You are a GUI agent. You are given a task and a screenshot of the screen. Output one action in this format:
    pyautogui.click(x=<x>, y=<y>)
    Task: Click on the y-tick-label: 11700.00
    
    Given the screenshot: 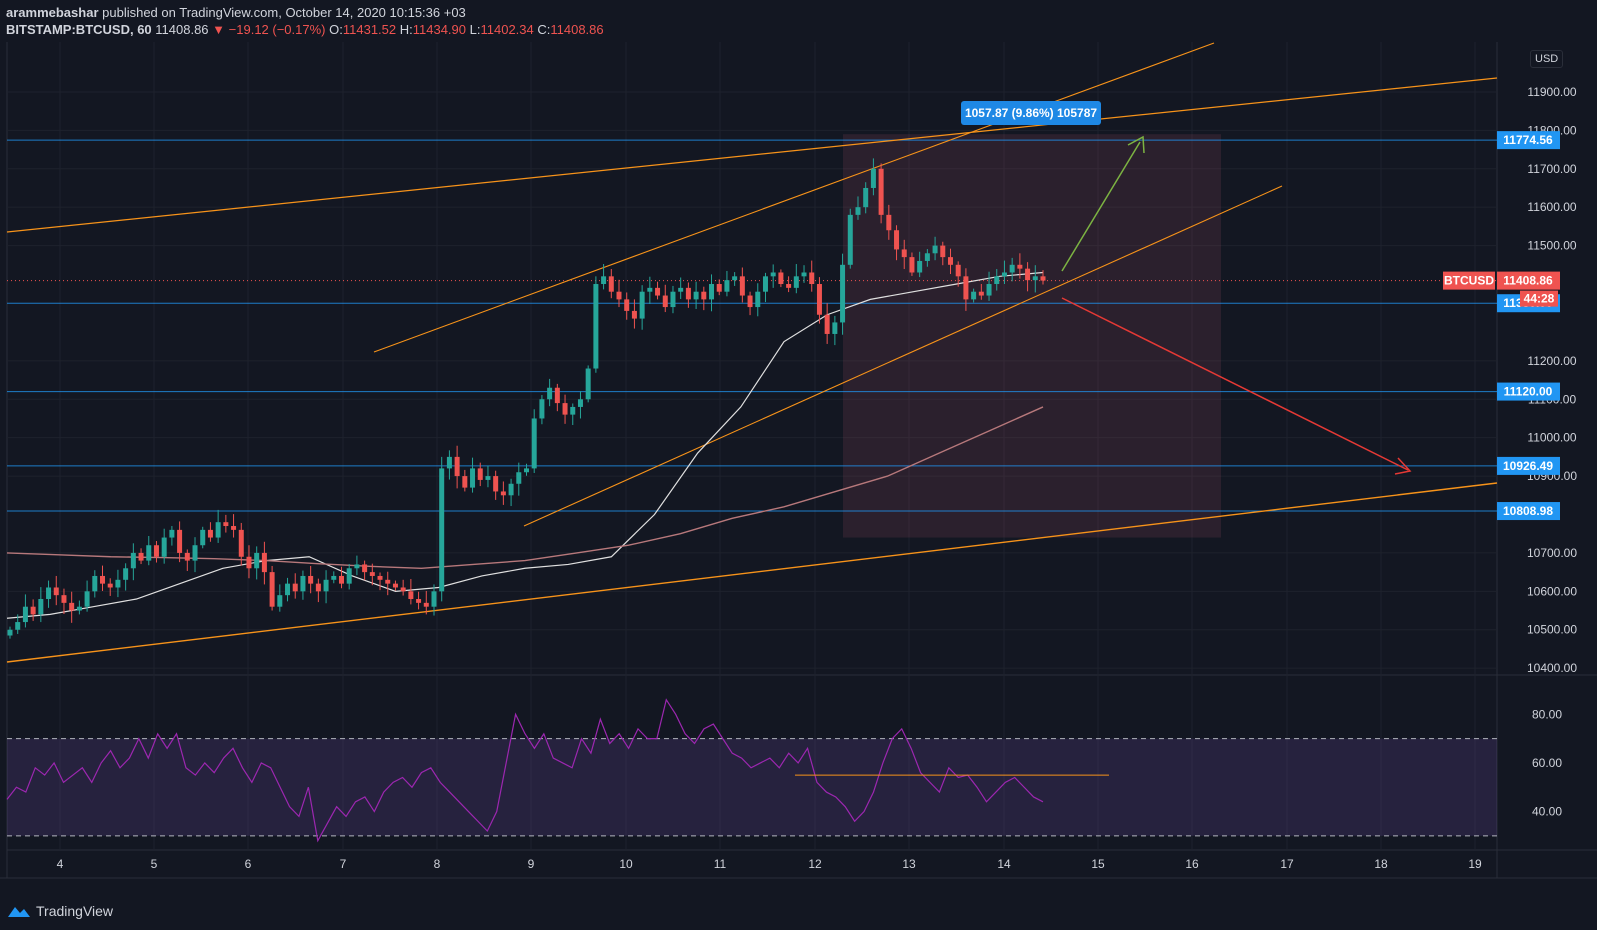 What is the action you would take?
    pyautogui.click(x=1551, y=169)
    